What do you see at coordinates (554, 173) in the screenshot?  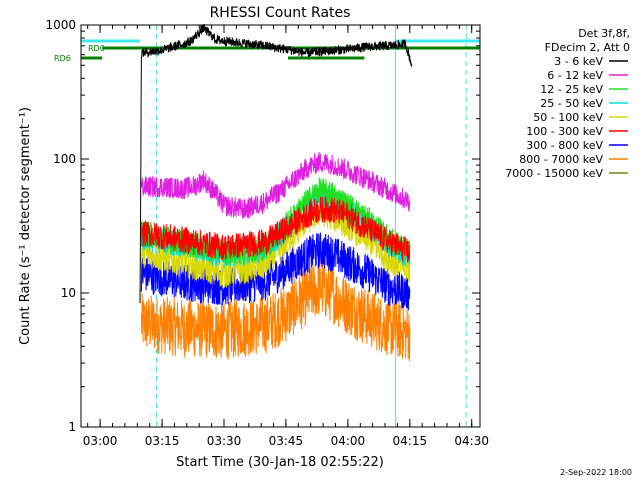 I see `legend-label: 7000 - 15000 keV` at bounding box center [554, 173].